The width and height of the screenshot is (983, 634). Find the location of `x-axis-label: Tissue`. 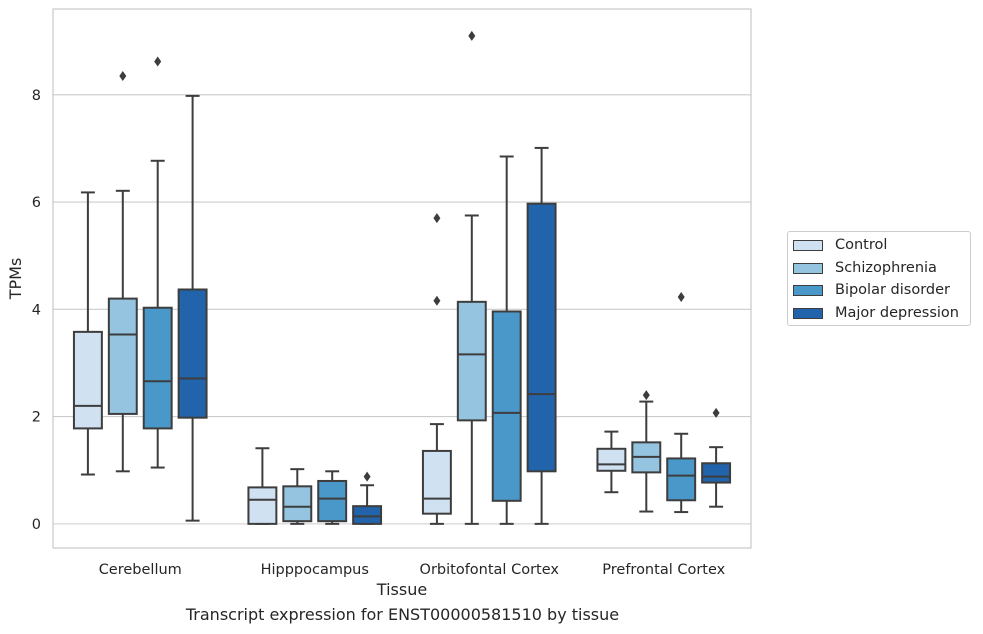

x-axis-label: Tissue is located at coordinates (401, 589).